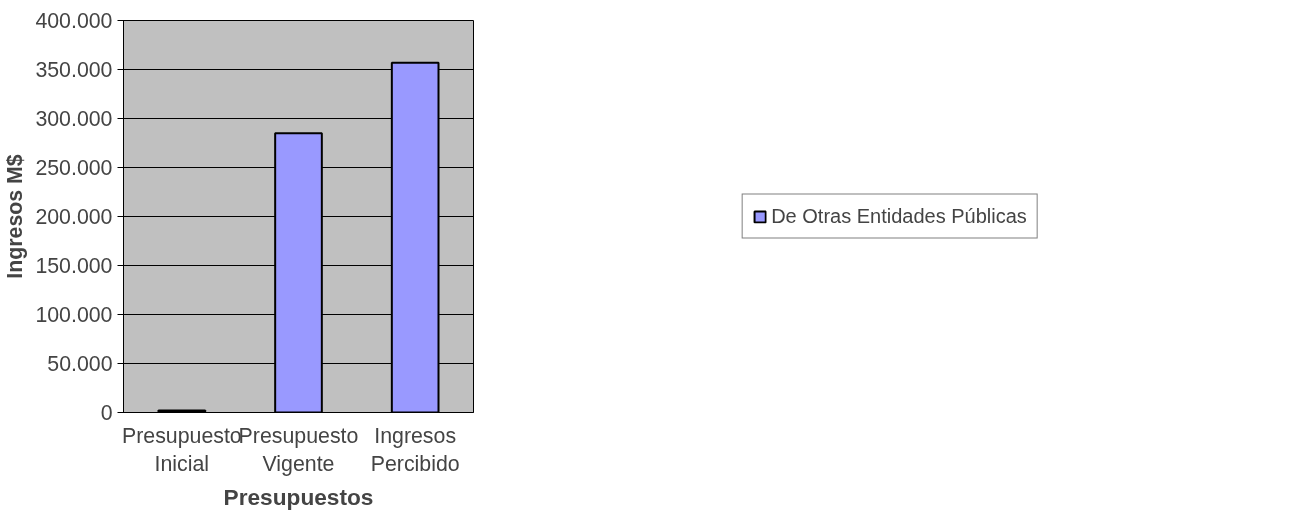 Image resolution: width=1306 pixels, height=513 pixels. I want to click on y-tick-label: 50.000, so click(80, 364).